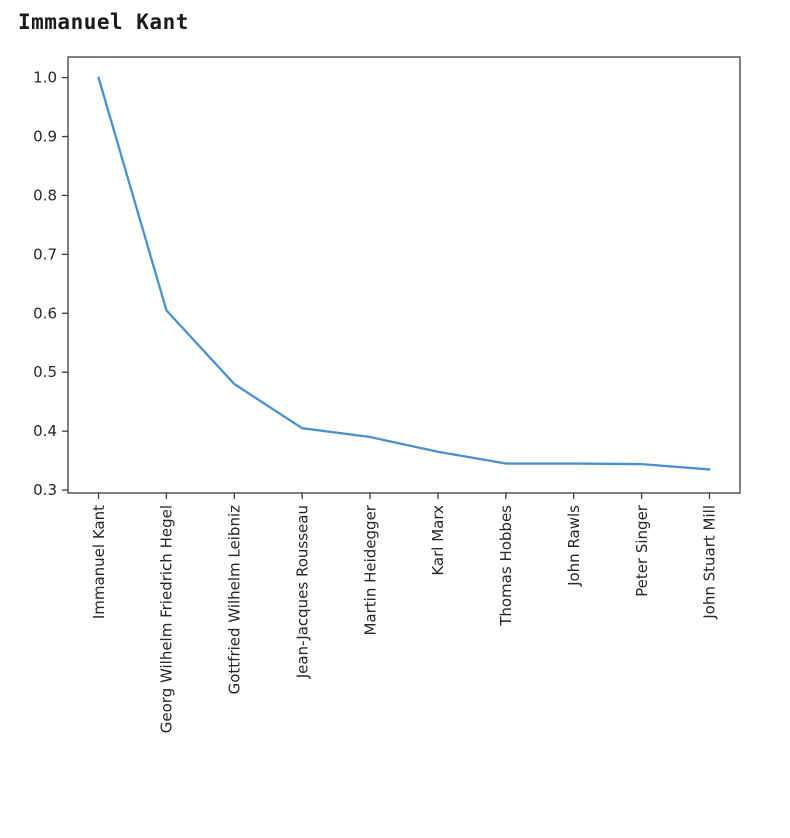 This screenshot has height=838, width=790. I want to click on x-tick-label: John Stuart Mill, so click(710, 562).